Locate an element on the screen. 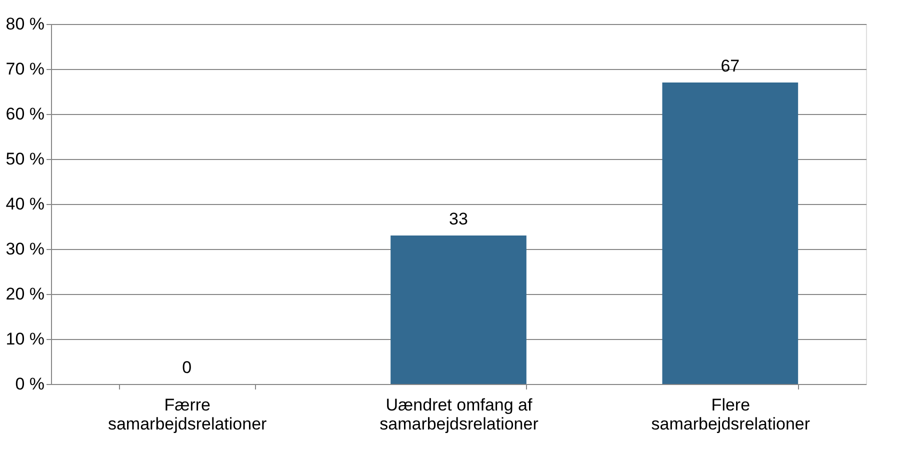 The width and height of the screenshot is (913, 463). y-tick-label: 60 % is located at coordinates (25, 114).